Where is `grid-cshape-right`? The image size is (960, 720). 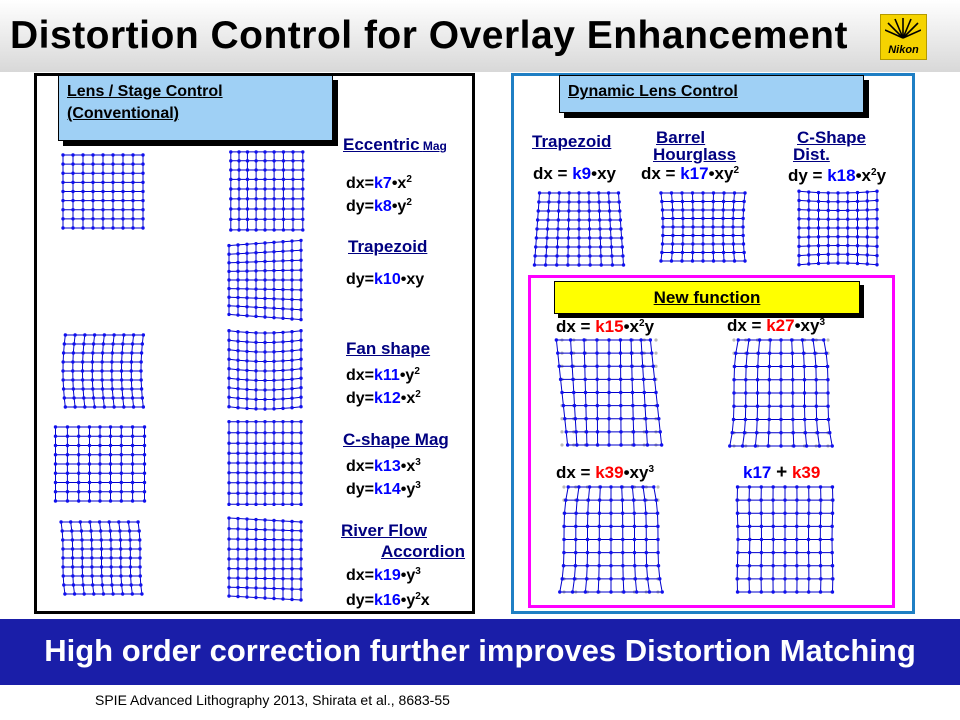
grid-cshape-right is located at coordinates (265, 463).